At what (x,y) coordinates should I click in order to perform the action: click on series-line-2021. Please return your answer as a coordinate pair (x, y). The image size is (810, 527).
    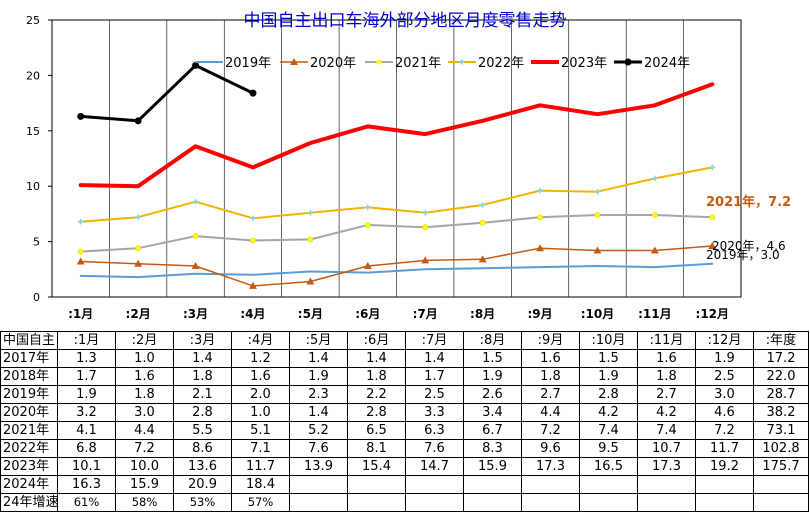
    Looking at the image, I should click on (396, 233).